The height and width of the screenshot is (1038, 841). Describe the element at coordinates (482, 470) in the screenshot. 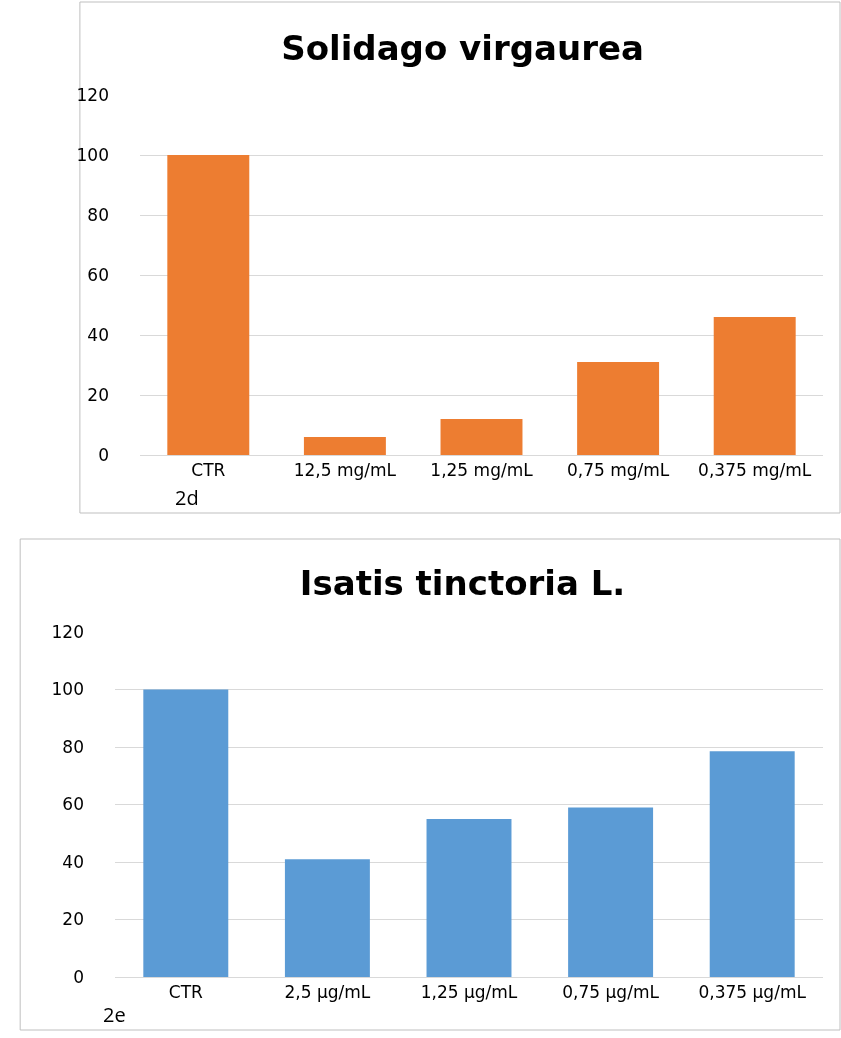

I see `x-tick-label: 1,25 mg/mL` at that location.